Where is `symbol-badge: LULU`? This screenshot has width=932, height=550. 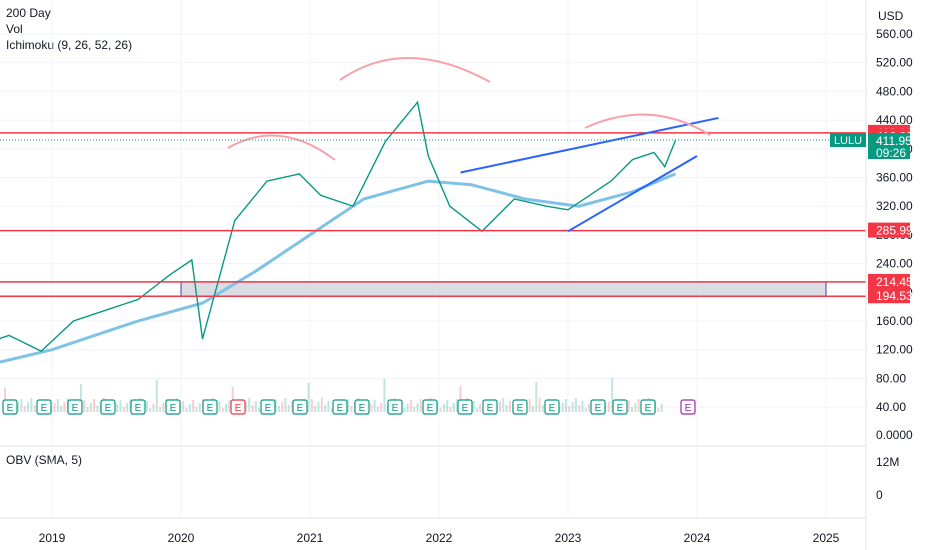
symbol-badge: LULU is located at coordinates (848, 140).